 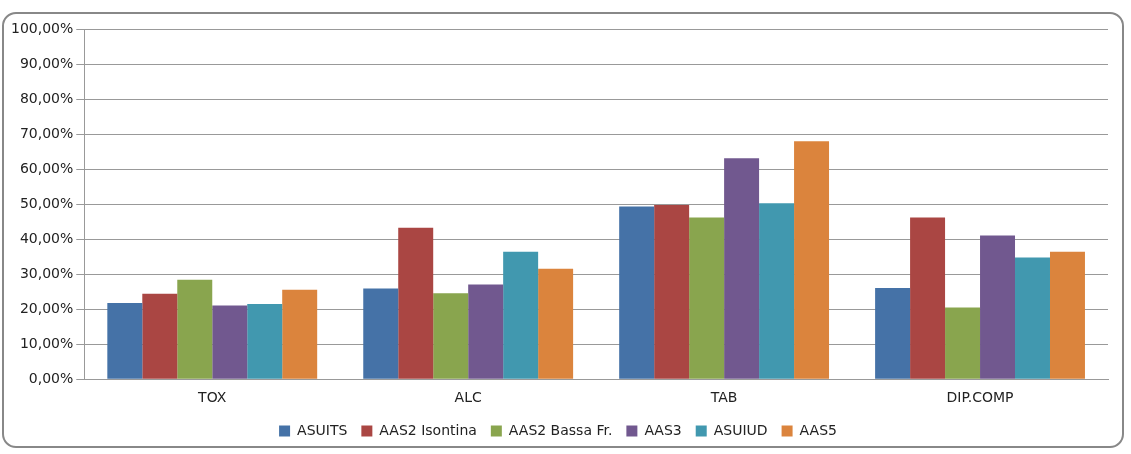 I want to click on legend-label: AAS2 Isontina, so click(x=428, y=429).